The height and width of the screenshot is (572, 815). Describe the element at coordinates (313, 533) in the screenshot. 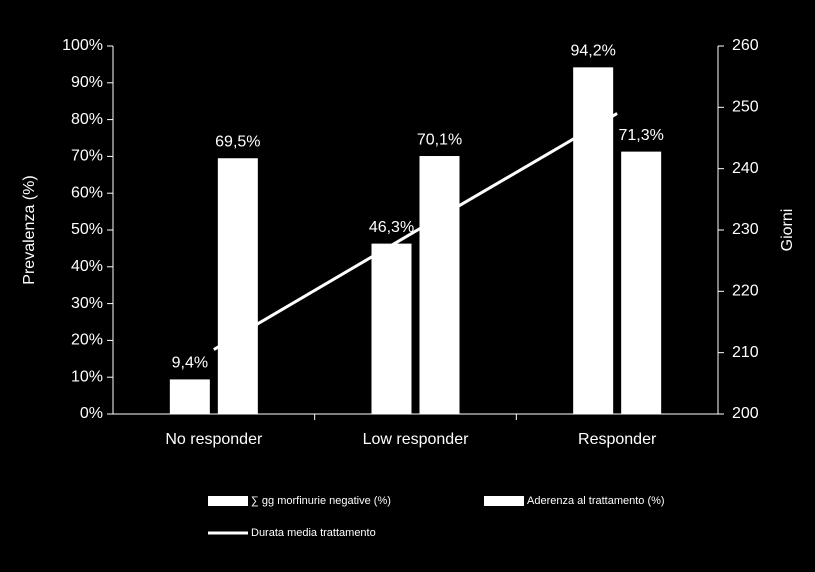

I see `legend-label: Durata media trattamento` at that location.